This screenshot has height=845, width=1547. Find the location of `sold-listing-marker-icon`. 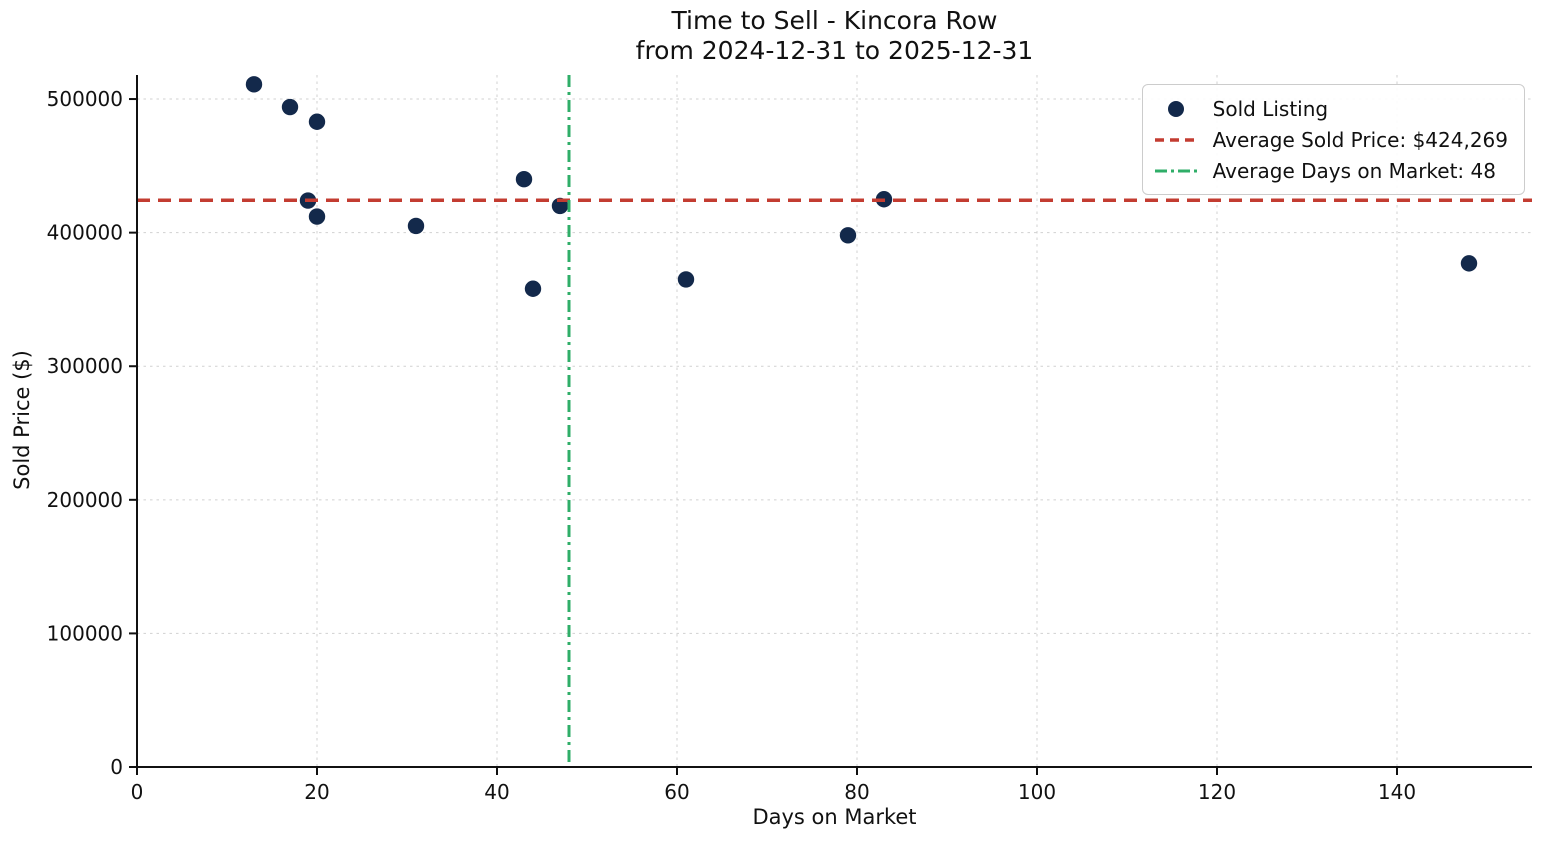

sold-listing-marker-icon is located at coordinates (1175, 108).